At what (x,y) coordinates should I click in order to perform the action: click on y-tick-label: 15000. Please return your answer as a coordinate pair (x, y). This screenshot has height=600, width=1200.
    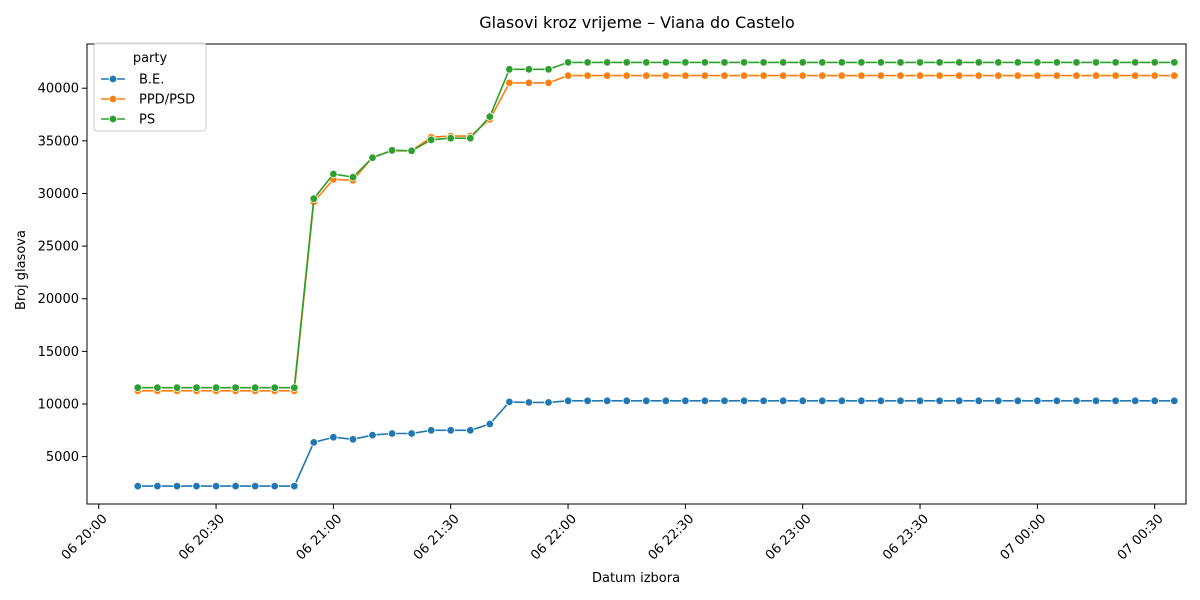
    Looking at the image, I should click on (58, 352).